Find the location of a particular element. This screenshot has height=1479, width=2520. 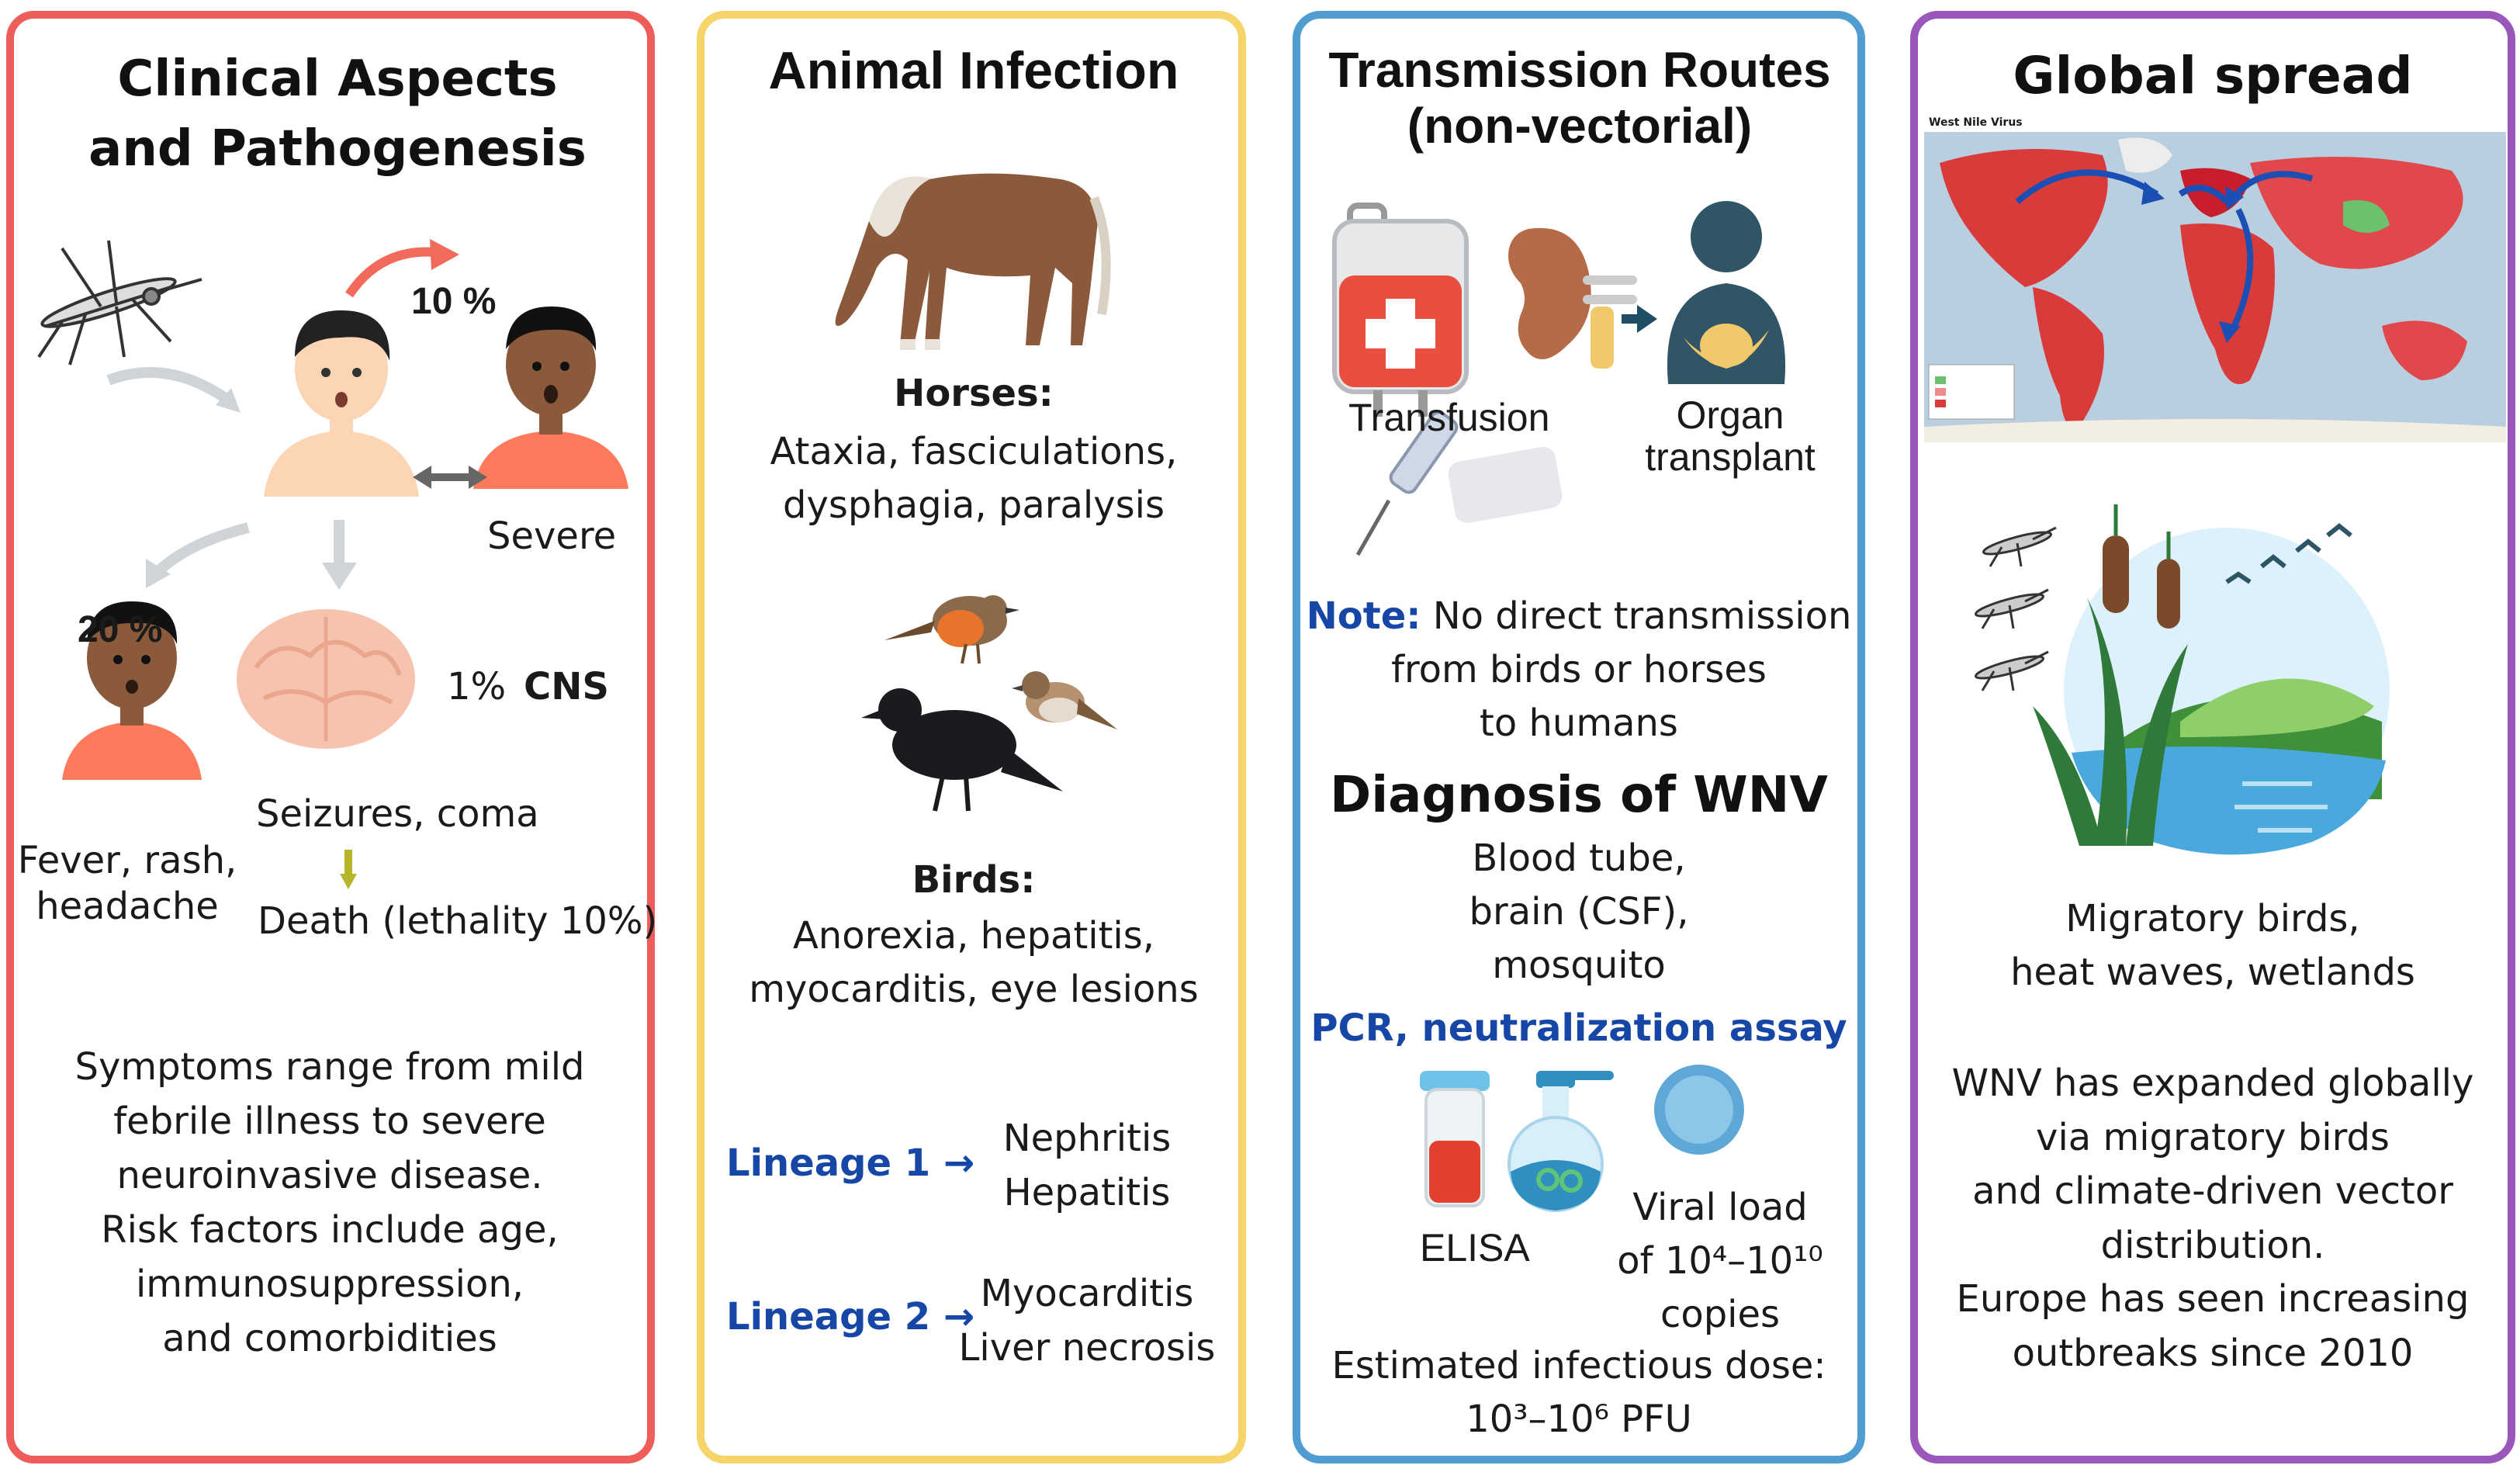

person-icon-mild is located at coordinates (132, 690).